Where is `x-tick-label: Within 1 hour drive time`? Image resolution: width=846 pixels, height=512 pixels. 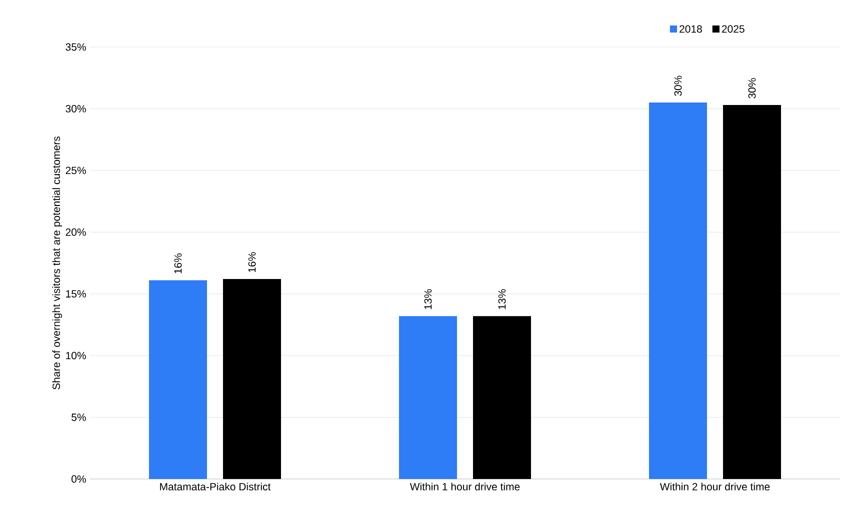
x-tick-label: Within 1 hour drive time is located at coordinates (465, 486).